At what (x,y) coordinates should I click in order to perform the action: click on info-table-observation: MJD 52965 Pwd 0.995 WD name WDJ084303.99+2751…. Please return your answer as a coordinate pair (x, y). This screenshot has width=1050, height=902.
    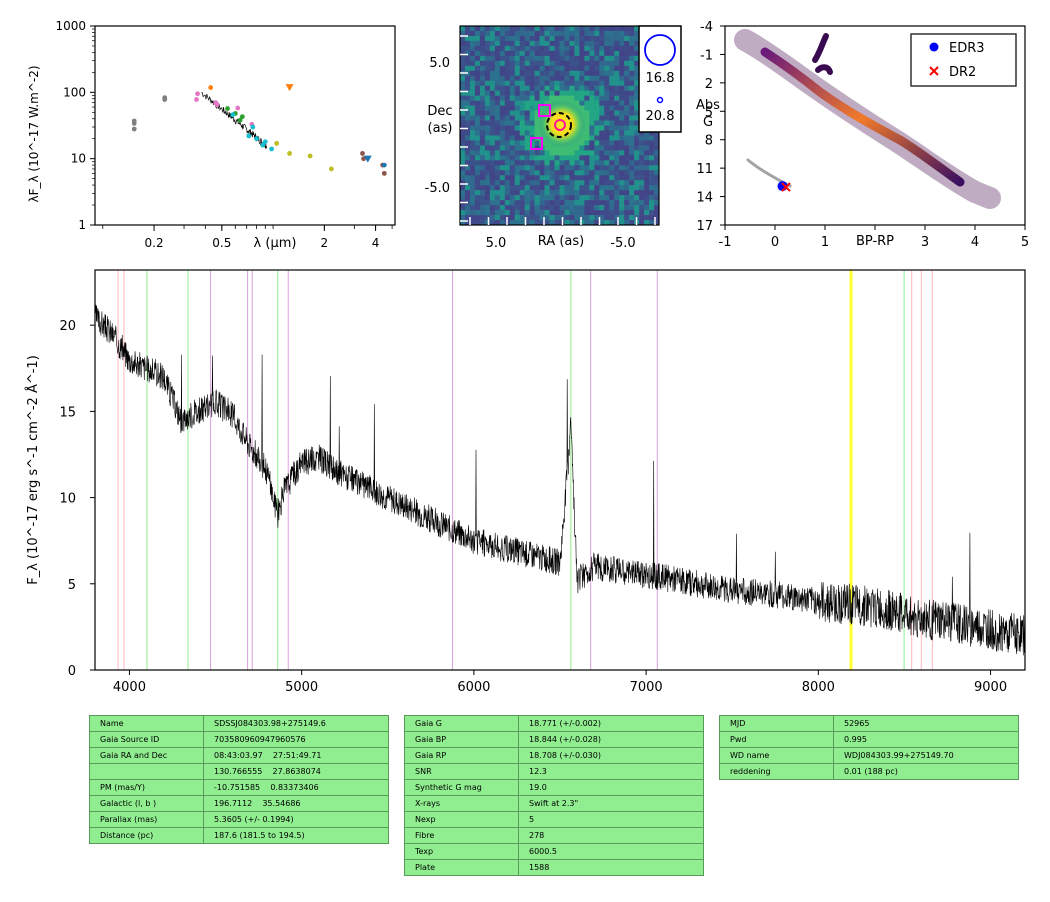
    Looking at the image, I should click on (869, 747).